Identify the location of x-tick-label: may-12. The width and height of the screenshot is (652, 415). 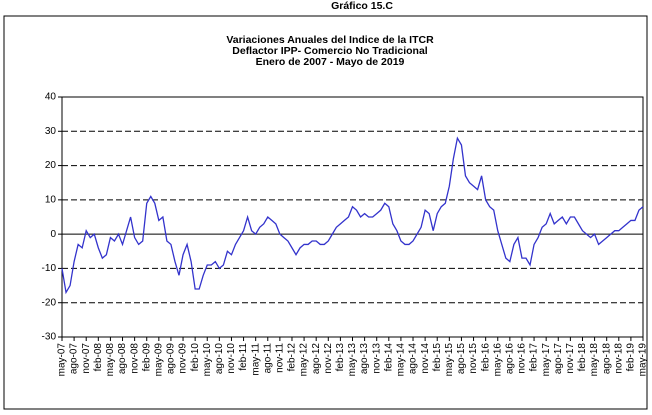
(304, 360).